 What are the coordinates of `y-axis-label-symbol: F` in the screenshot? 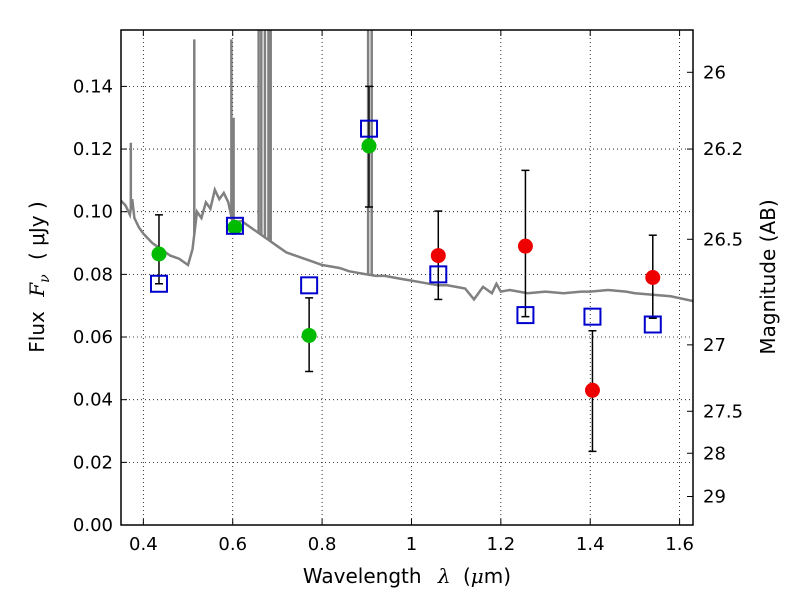 It's located at (37, 290).